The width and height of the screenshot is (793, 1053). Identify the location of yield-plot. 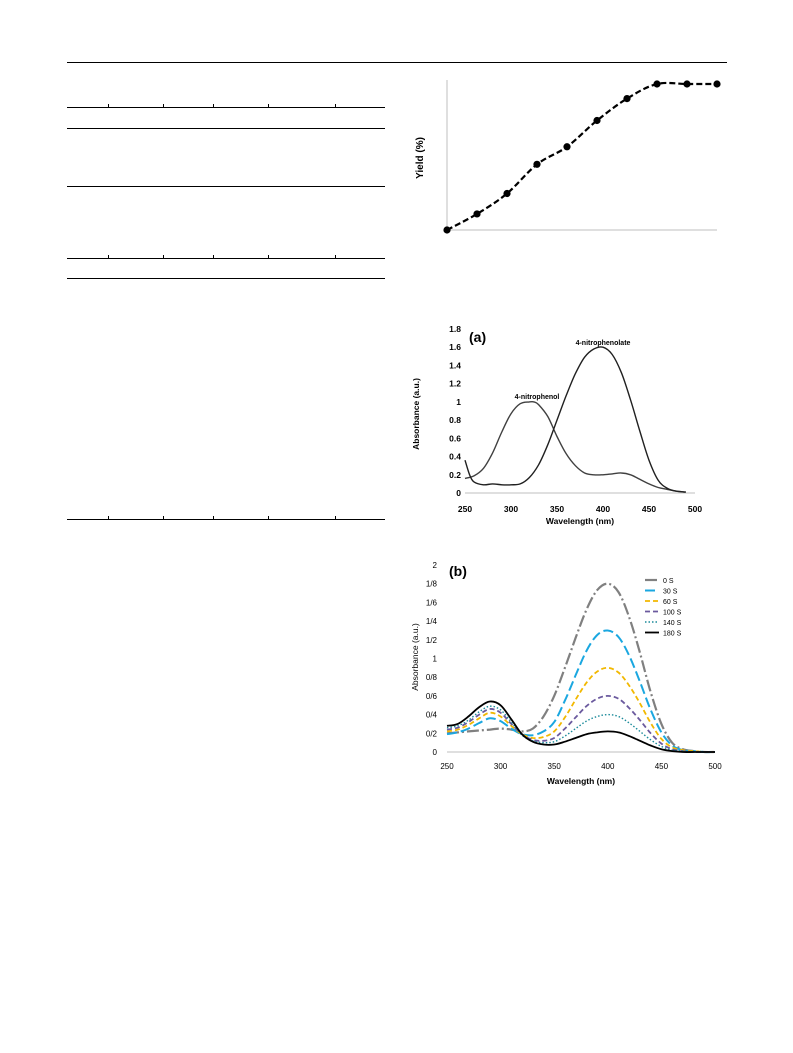
(582, 157).